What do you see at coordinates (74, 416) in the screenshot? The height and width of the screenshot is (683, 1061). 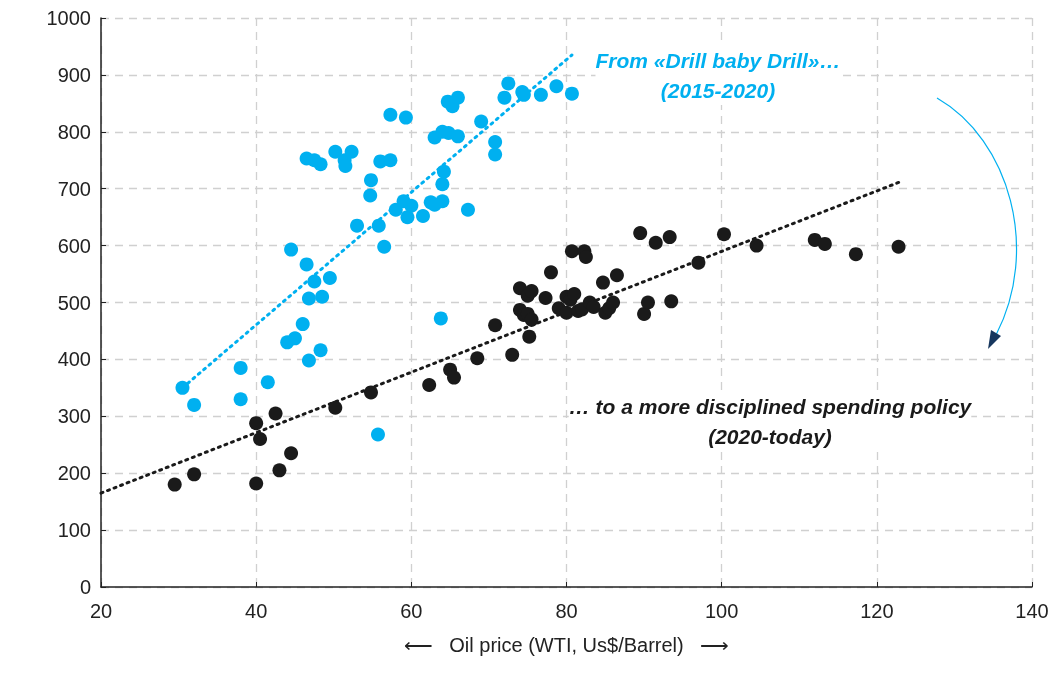 I see `y-tick-label: 300` at bounding box center [74, 416].